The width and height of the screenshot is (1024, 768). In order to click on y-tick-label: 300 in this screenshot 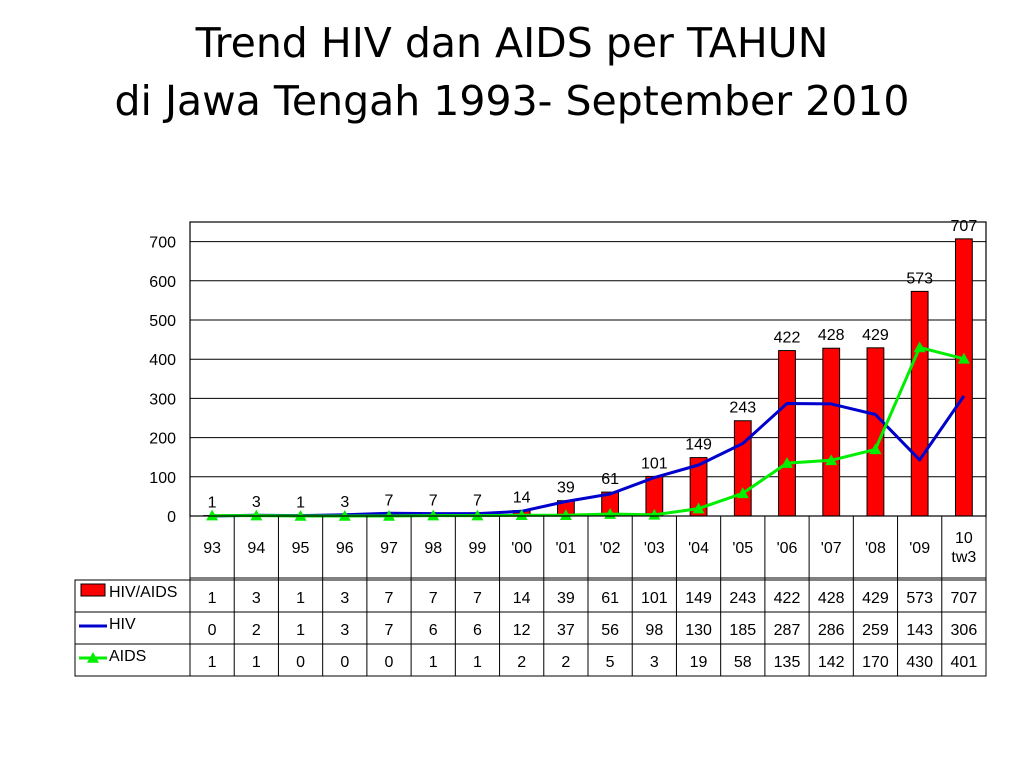, I will do `click(162, 399)`.